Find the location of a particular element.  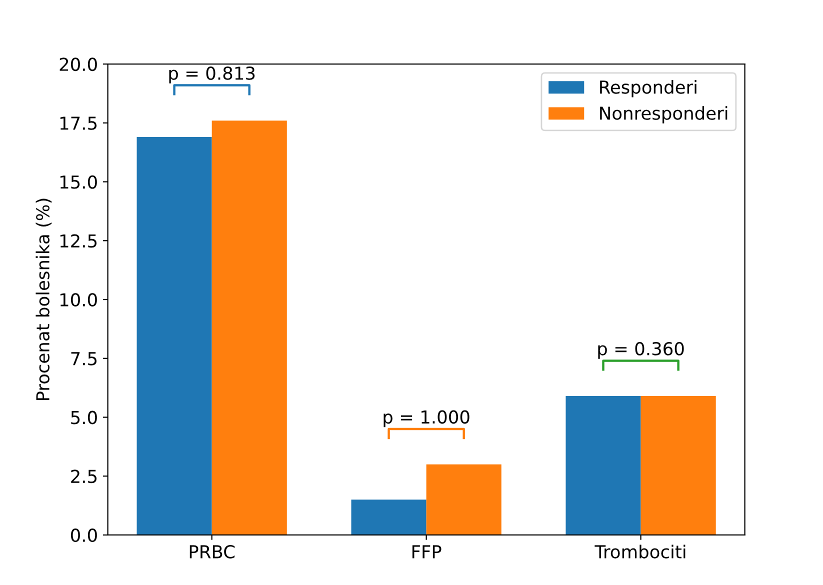

y-tick-label: 15.0 is located at coordinates (78, 182).